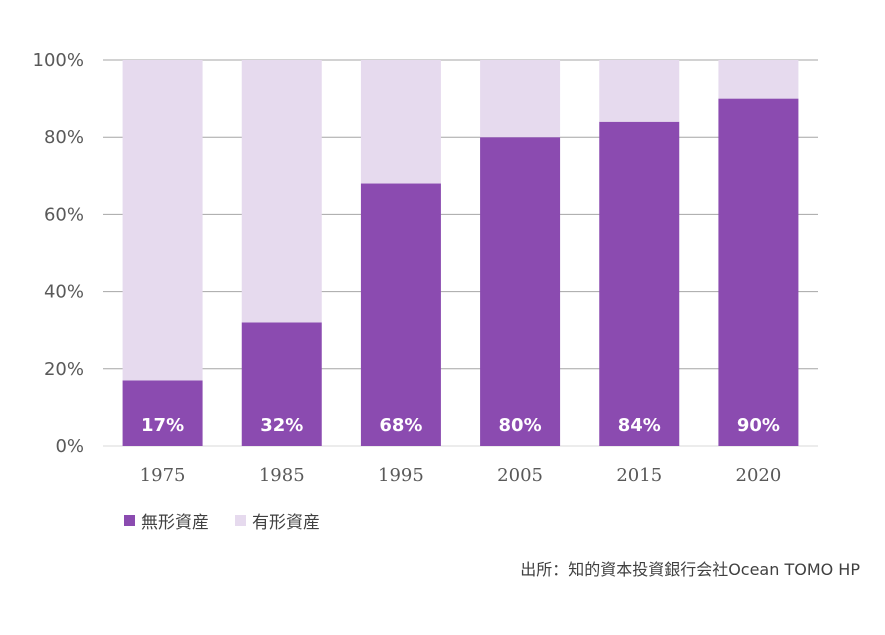 The image size is (885, 635). What do you see at coordinates (240, 520) in the screenshot?
I see `legend-swatch-tangible` at bounding box center [240, 520].